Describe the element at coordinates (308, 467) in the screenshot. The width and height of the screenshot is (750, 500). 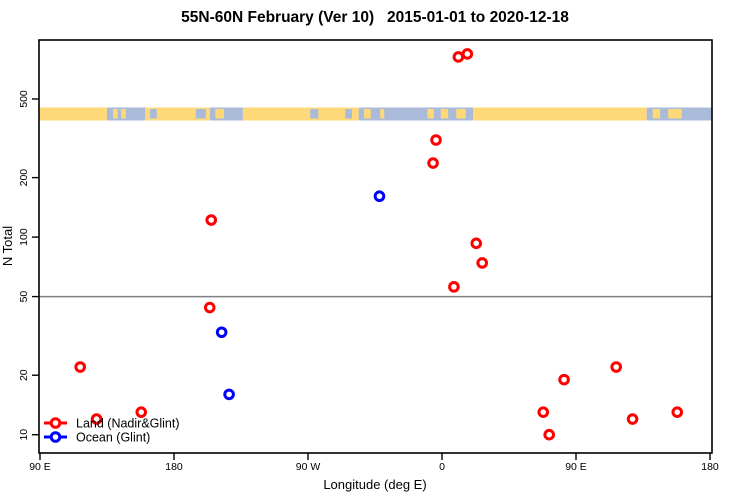
I see `x-tick-label: 90 W` at that location.